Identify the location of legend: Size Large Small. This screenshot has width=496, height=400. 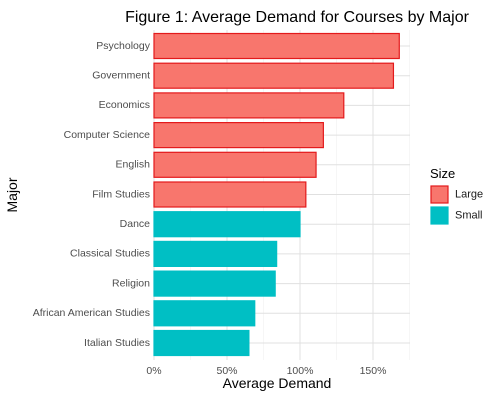
(456, 195).